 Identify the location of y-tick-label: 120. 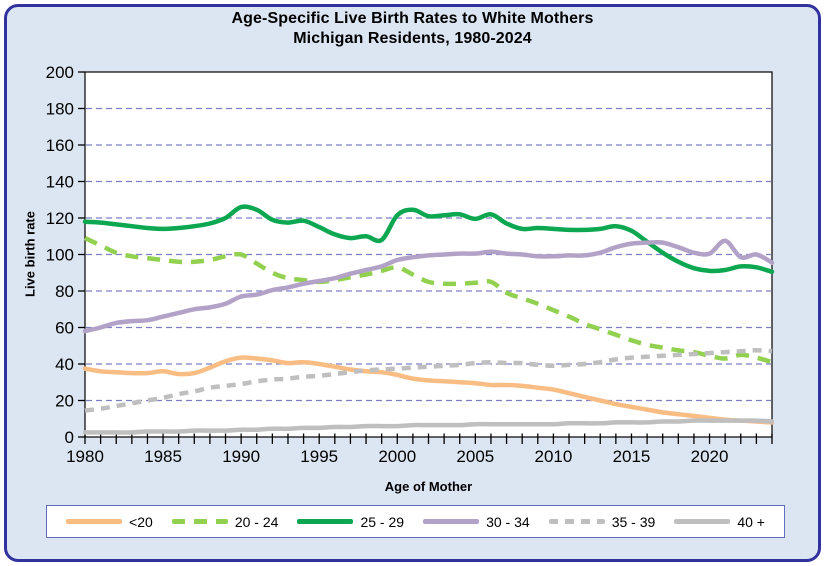
(60, 218).